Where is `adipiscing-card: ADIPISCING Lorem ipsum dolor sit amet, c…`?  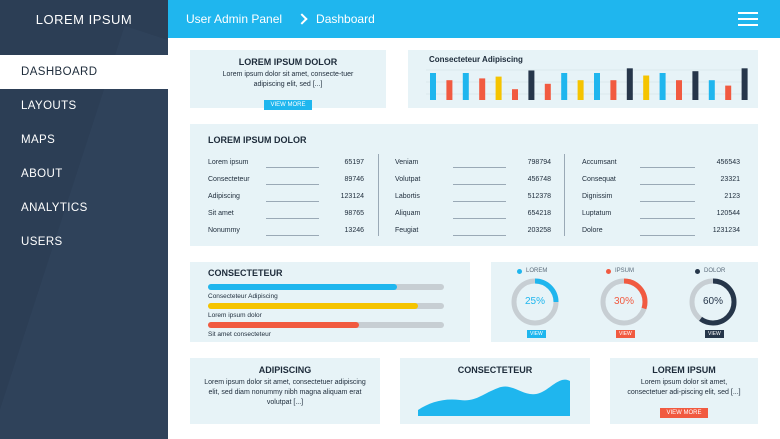
adipiscing-card: ADIPISCING Lorem ipsum dolor sit amet, c… is located at coordinates (285, 391).